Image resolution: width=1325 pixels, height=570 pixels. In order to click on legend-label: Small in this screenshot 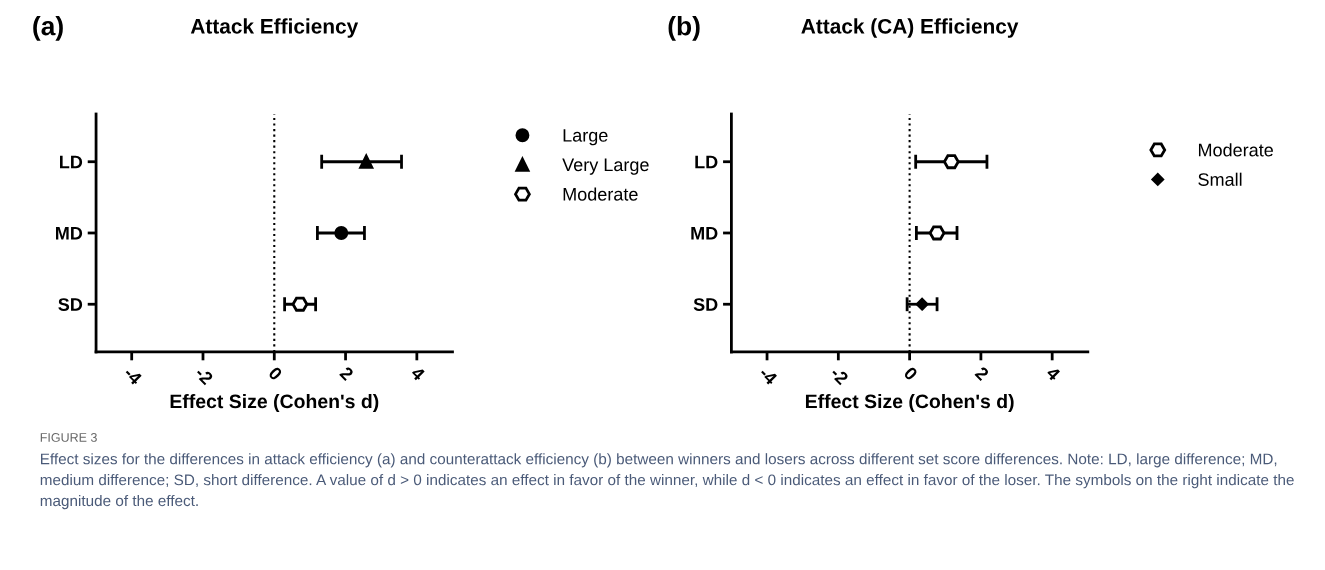, I will do `click(1220, 179)`.